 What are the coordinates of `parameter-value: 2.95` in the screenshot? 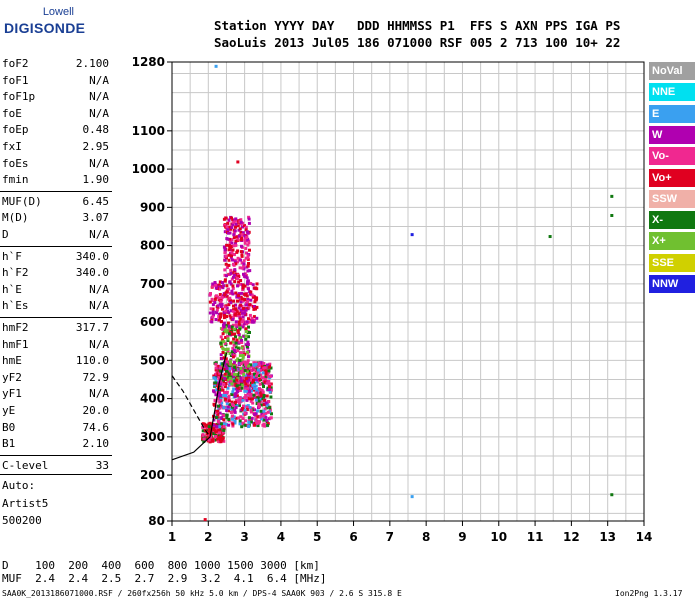 It's located at (96, 146).